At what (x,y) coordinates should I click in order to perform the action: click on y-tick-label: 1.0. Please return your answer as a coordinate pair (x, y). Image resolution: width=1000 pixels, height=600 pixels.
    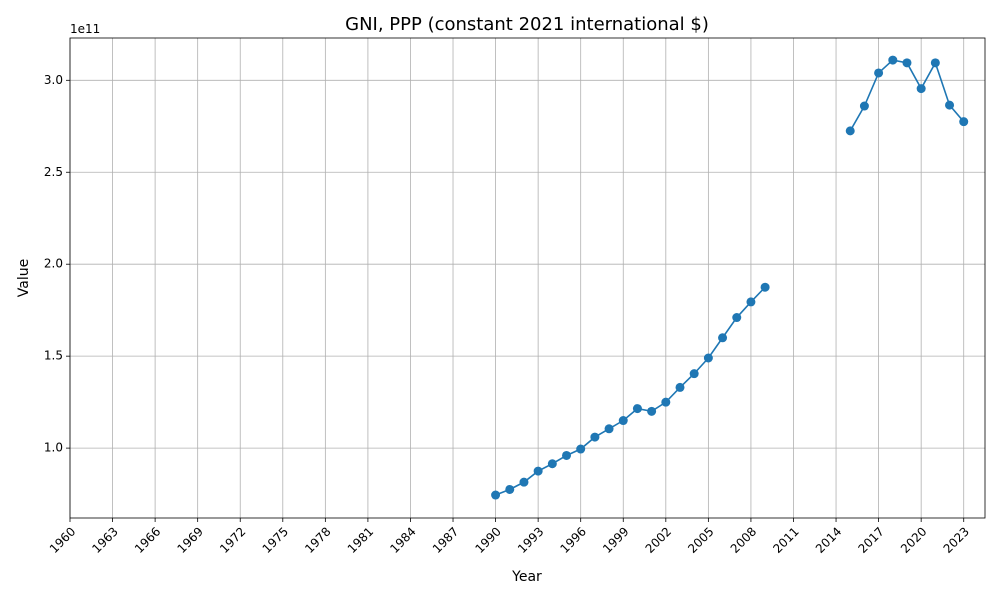
    Looking at the image, I should click on (53, 448).